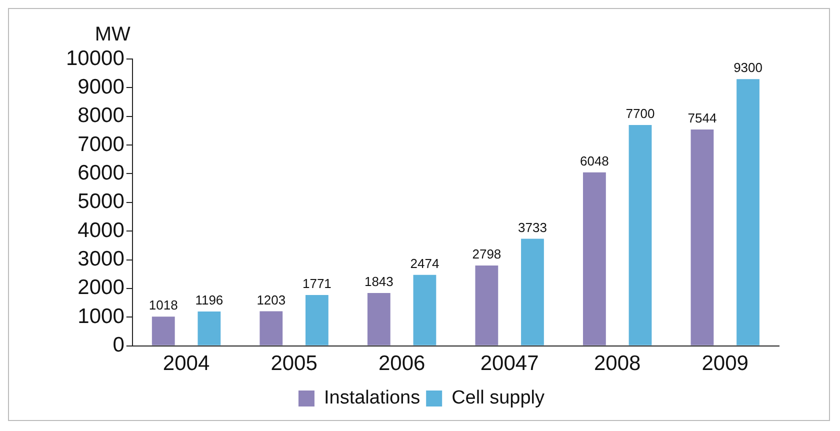  Describe the element at coordinates (725, 364) in the screenshot. I see `x-tick-label: 2009` at that location.